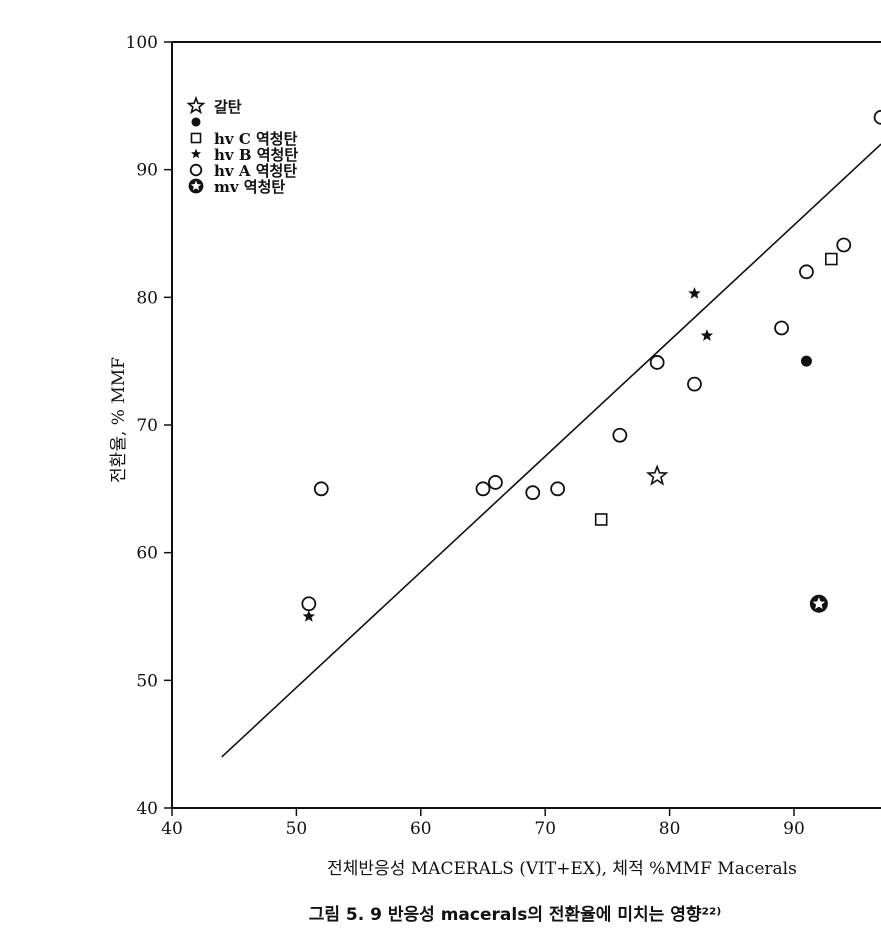 This screenshot has height=929, width=881. I want to click on y-tick-label: 90, so click(147, 171).